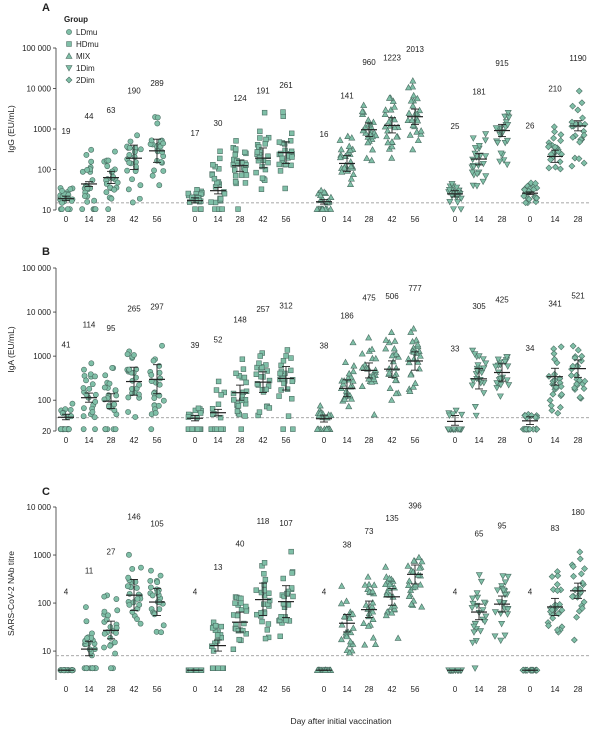  What do you see at coordinates (555, 304) in the screenshot?
I see `gmt-annotation: 341` at bounding box center [555, 304].